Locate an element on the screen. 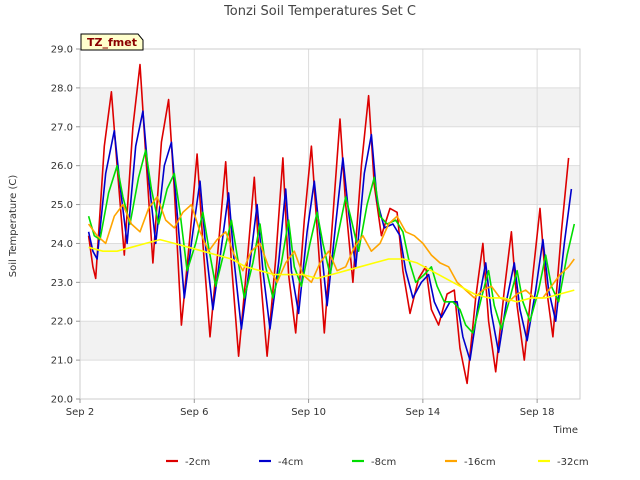  y-tick-label: 26.0 is located at coordinates (62, 166).